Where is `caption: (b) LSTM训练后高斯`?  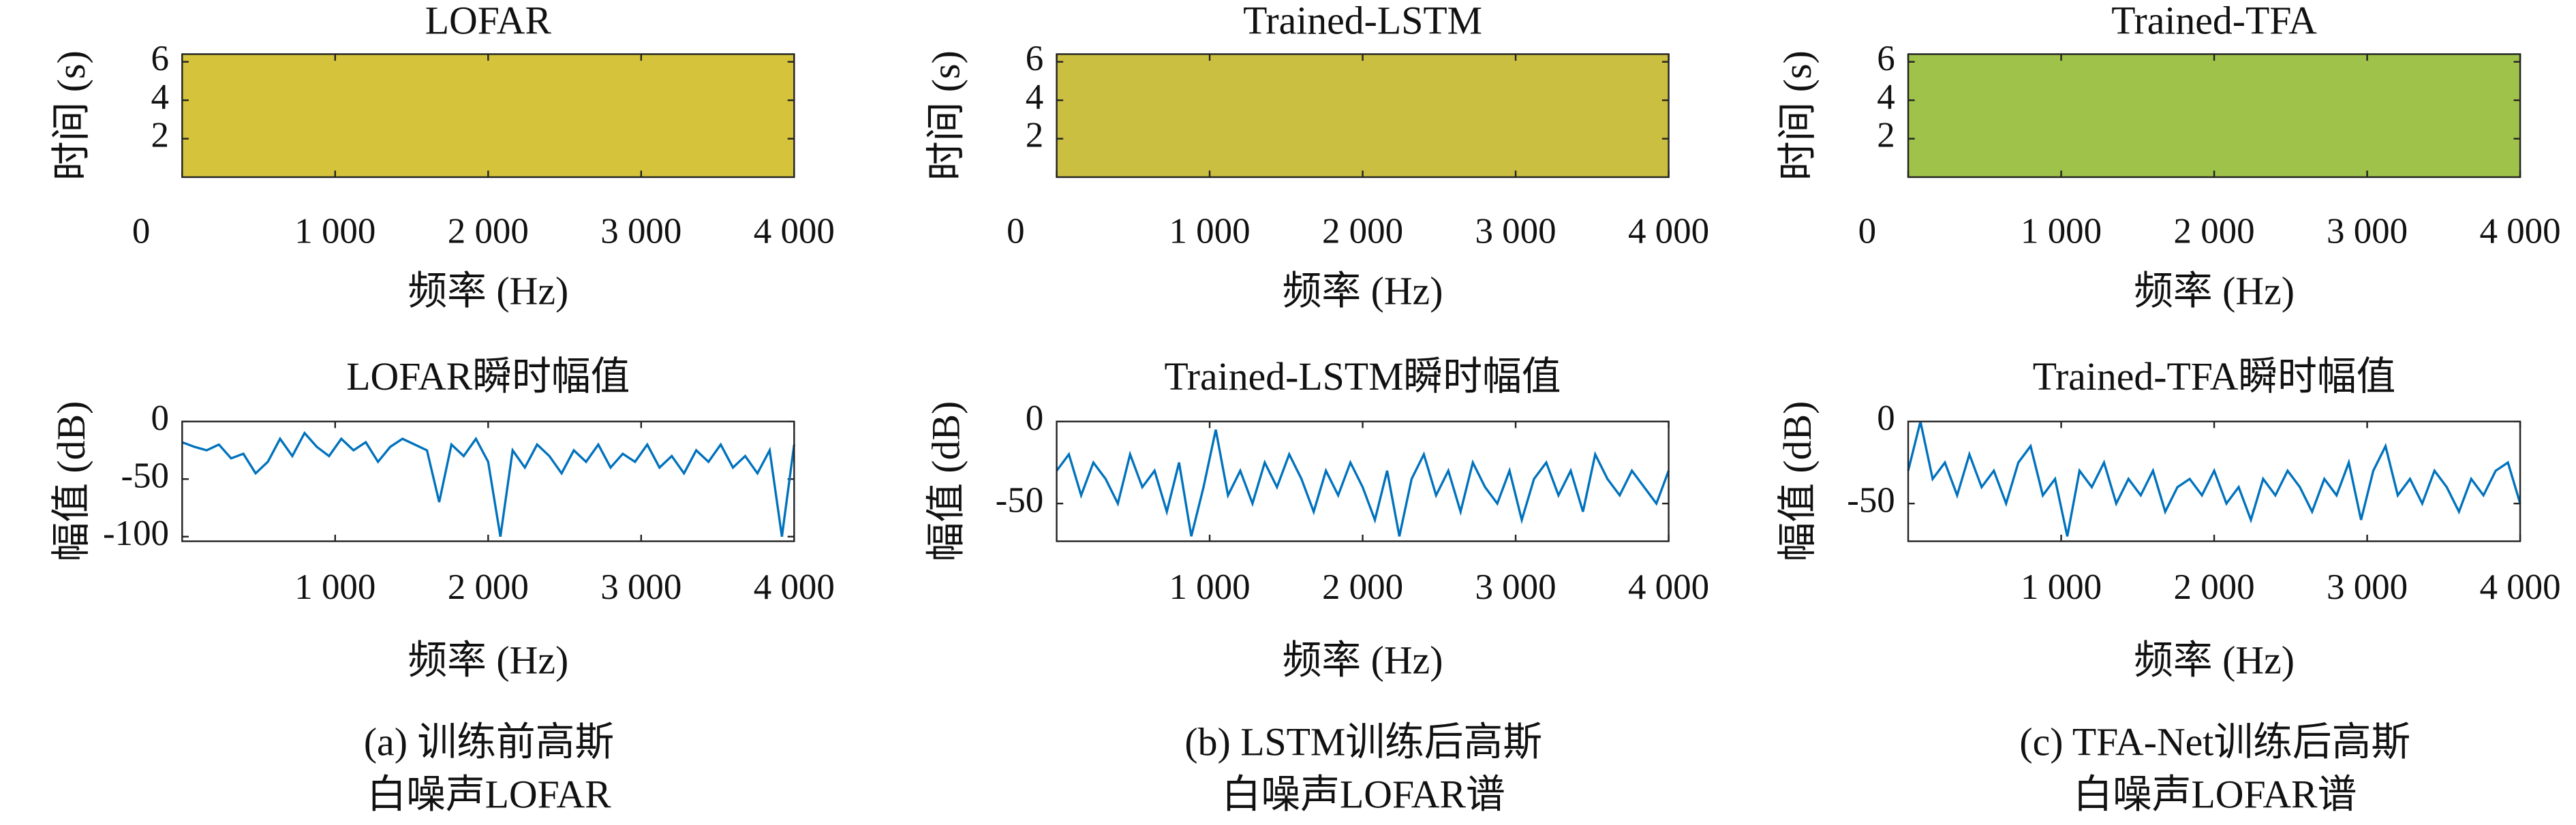 caption: (b) LSTM训练后高斯 is located at coordinates (1363, 742).